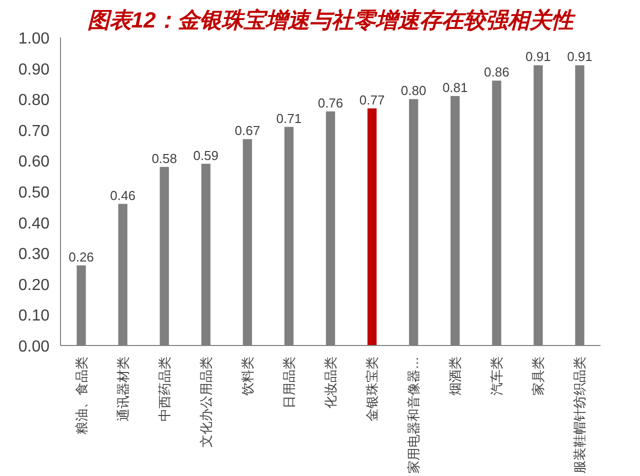 The width and height of the screenshot is (640, 476). I want to click on y-tick-label: 0.30, so click(34, 255).